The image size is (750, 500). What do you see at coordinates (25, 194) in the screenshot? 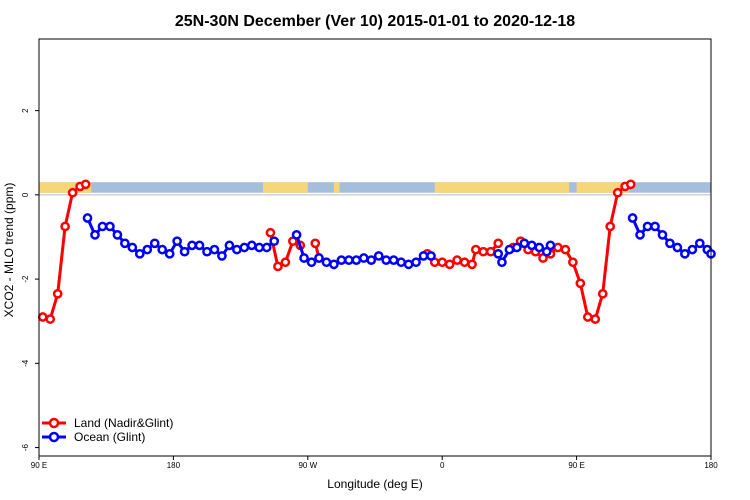
I see `y-tick-label: 0` at bounding box center [25, 194].